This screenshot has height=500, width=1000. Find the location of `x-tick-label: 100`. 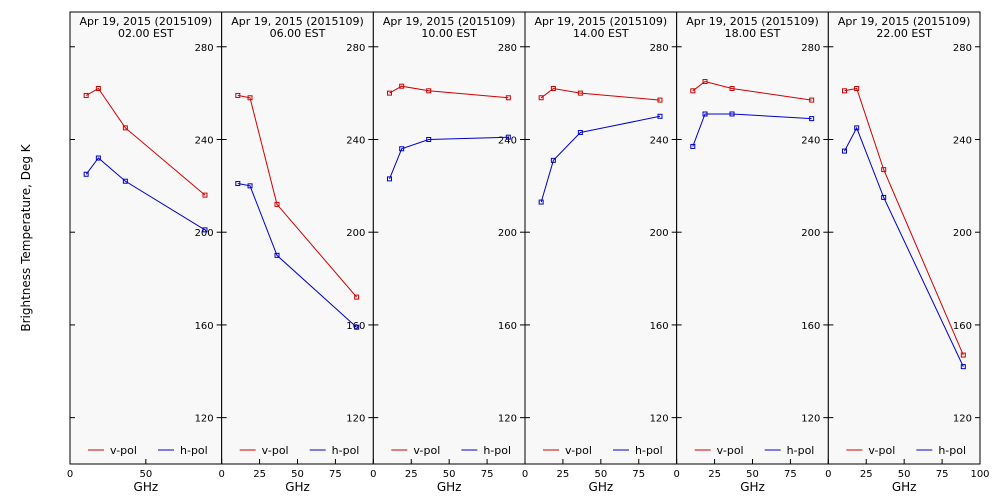

x-tick-label: 100 is located at coordinates (979, 474).